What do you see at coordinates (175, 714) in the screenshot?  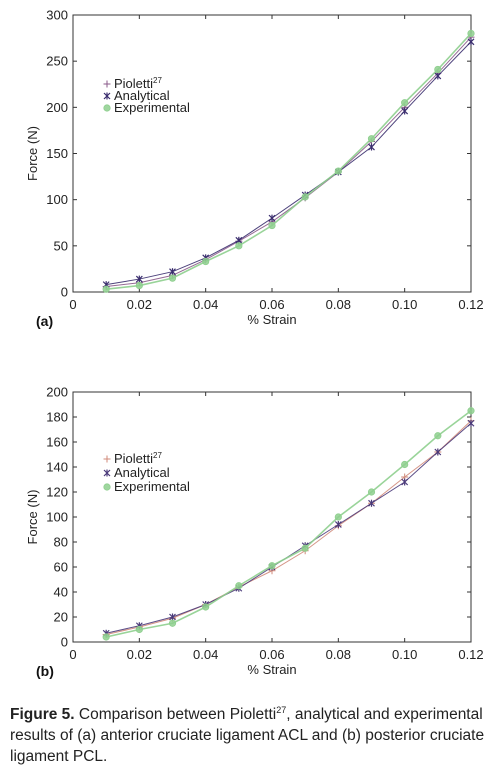 I see `caption-text-1: Comparison between Pioletti` at bounding box center [175, 714].